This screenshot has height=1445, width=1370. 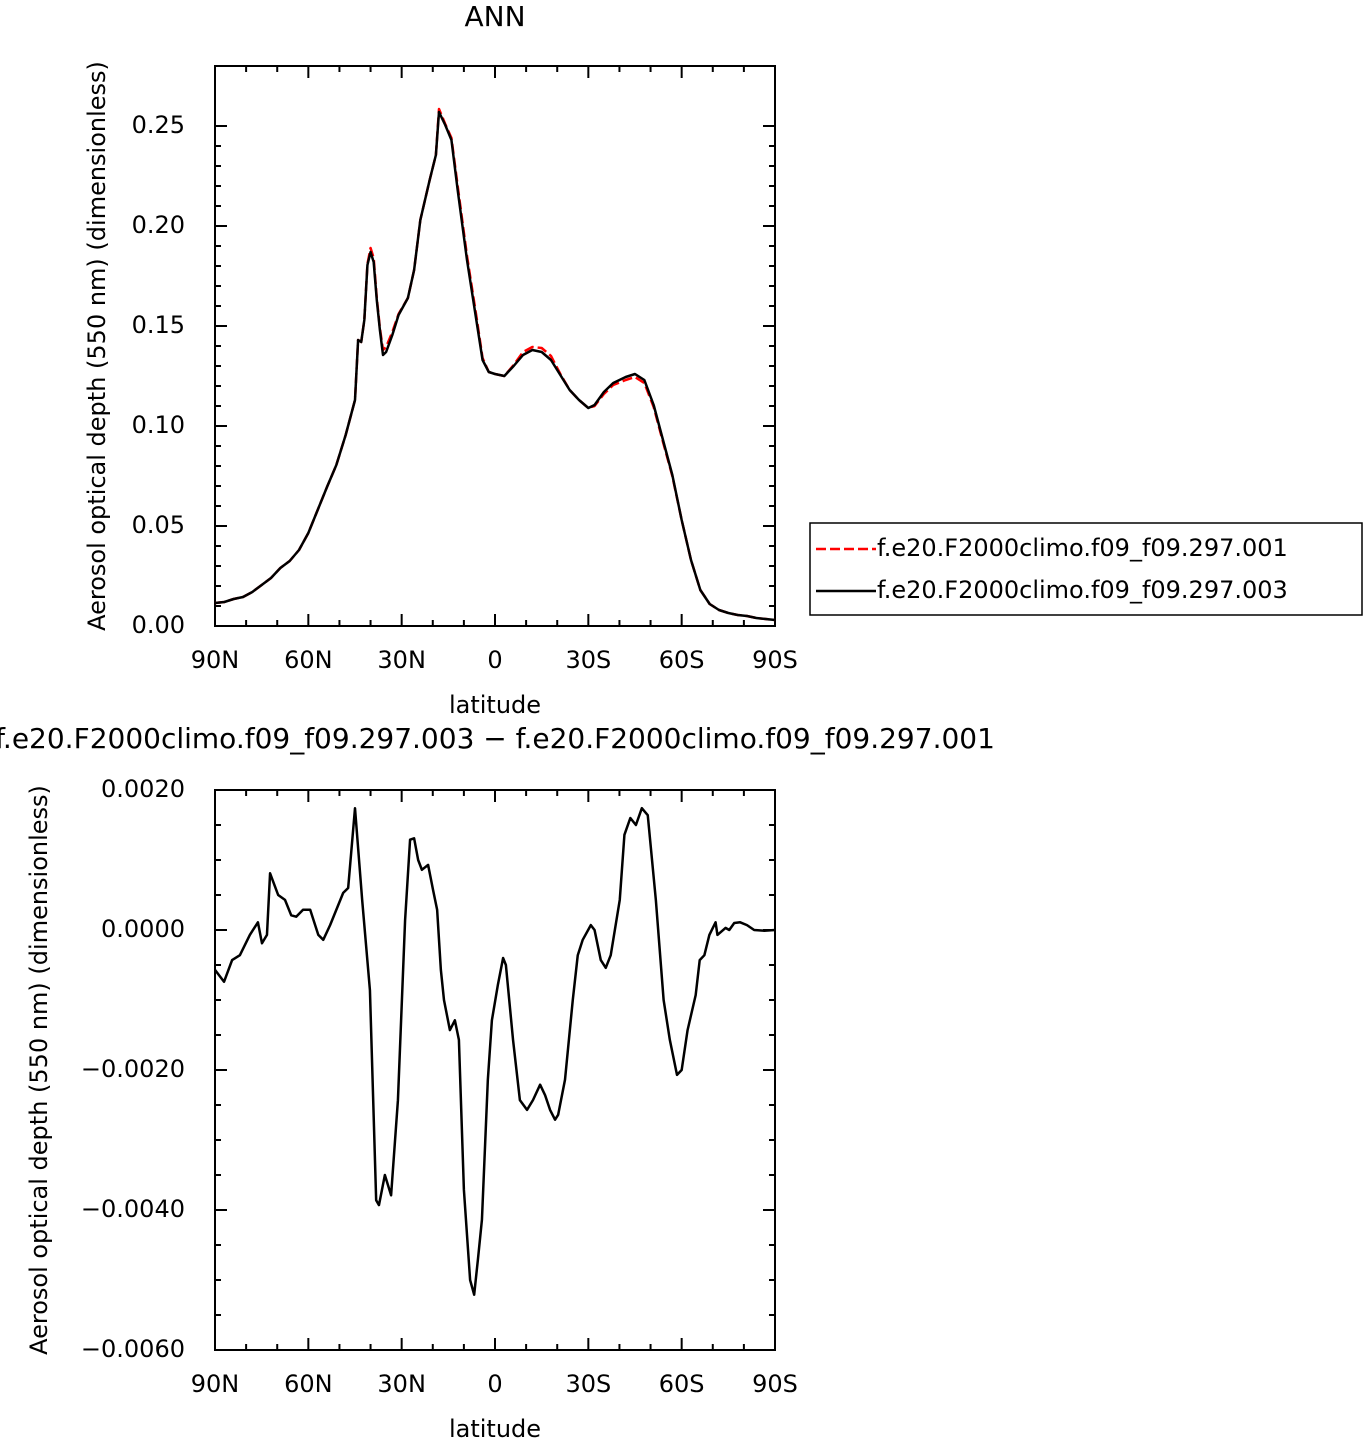 What do you see at coordinates (143, 789) in the screenshot?
I see `y-tick-label: 0.0020` at bounding box center [143, 789].